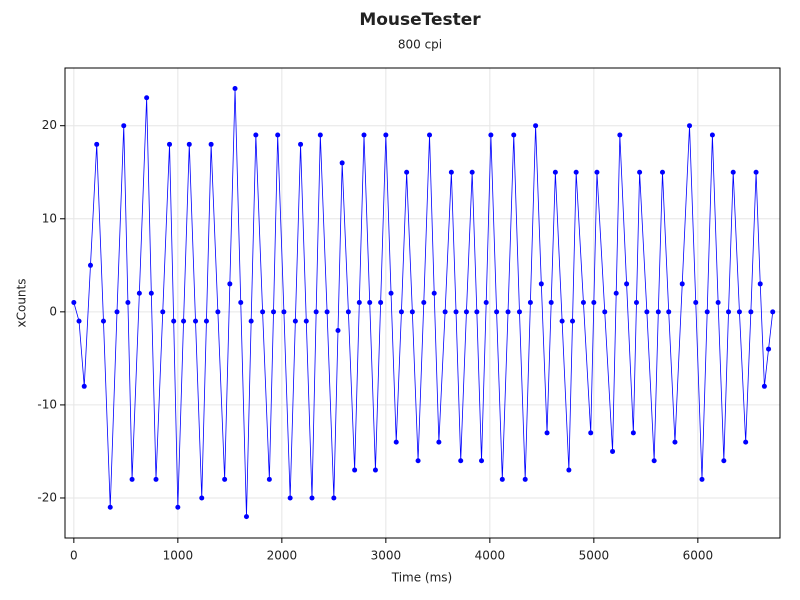 This screenshot has height=600, width=800. Describe the element at coordinates (698, 556) in the screenshot. I see `x-tick-label: 6000` at that location.